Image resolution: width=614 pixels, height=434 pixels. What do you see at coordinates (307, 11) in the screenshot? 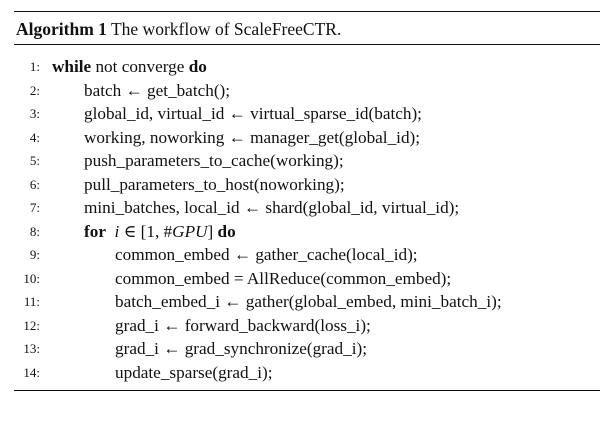
I see `top-rule` at bounding box center [307, 11].